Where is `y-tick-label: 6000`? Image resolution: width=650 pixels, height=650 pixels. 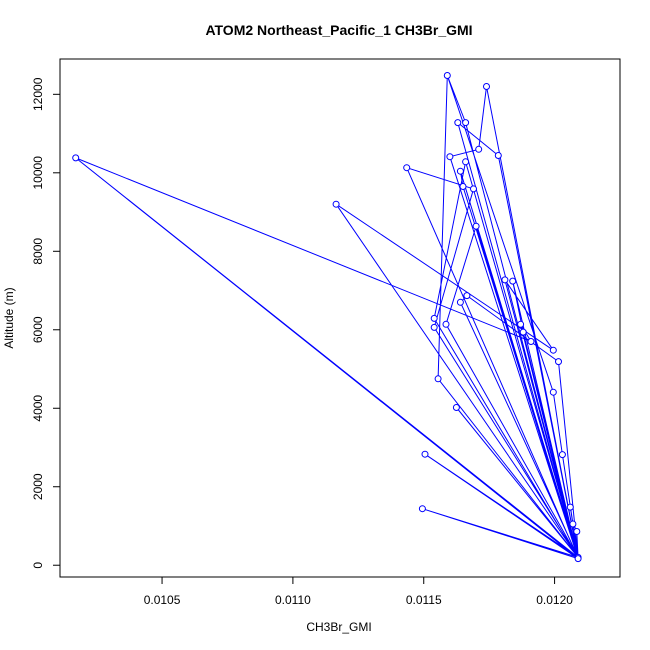 y-tick-label: 6000 is located at coordinates (38, 329).